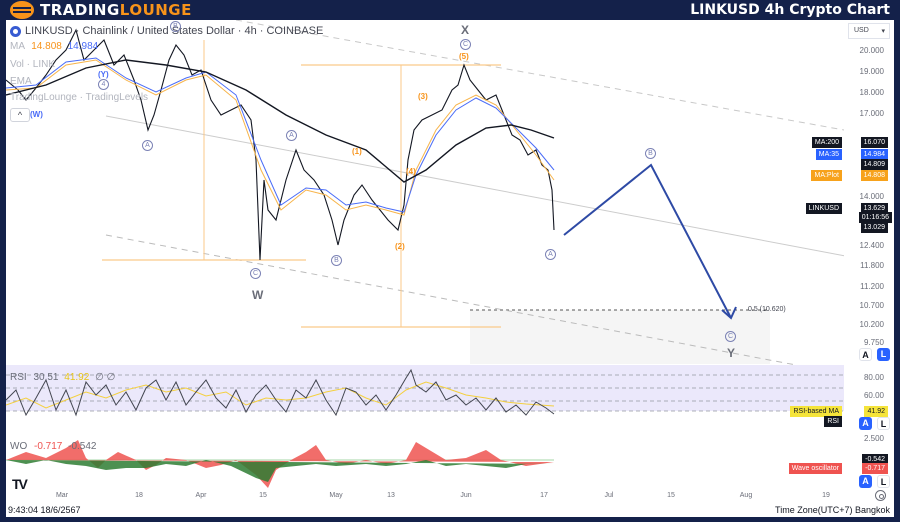  What do you see at coordinates (62, 377) in the screenshot?
I see `rsi-legend: RSI 30.51 41.92 ∅ ∅` at bounding box center [62, 377].